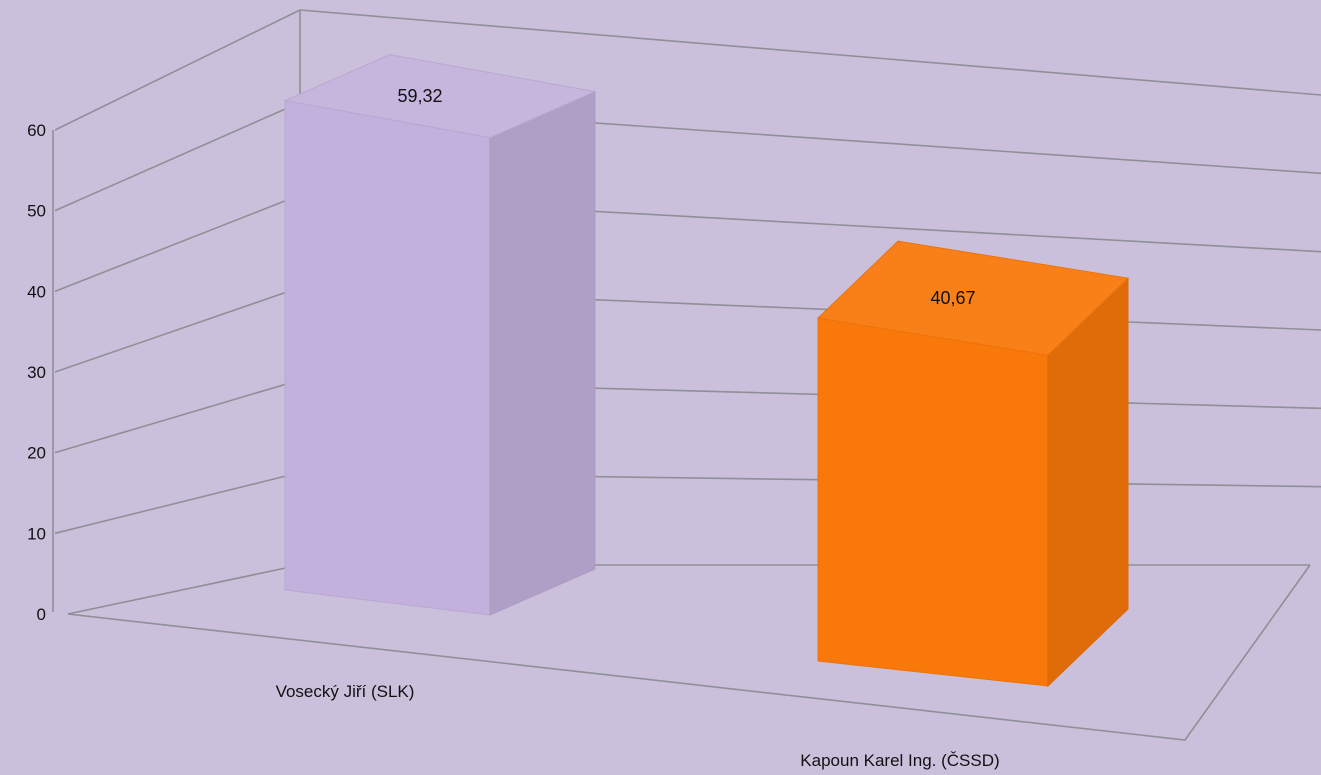 Image resolution: width=1321 pixels, height=775 pixels. What do you see at coordinates (41, 614) in the screenshot?
I see `y-tick-label: 0` at bounding box center [41, 614].